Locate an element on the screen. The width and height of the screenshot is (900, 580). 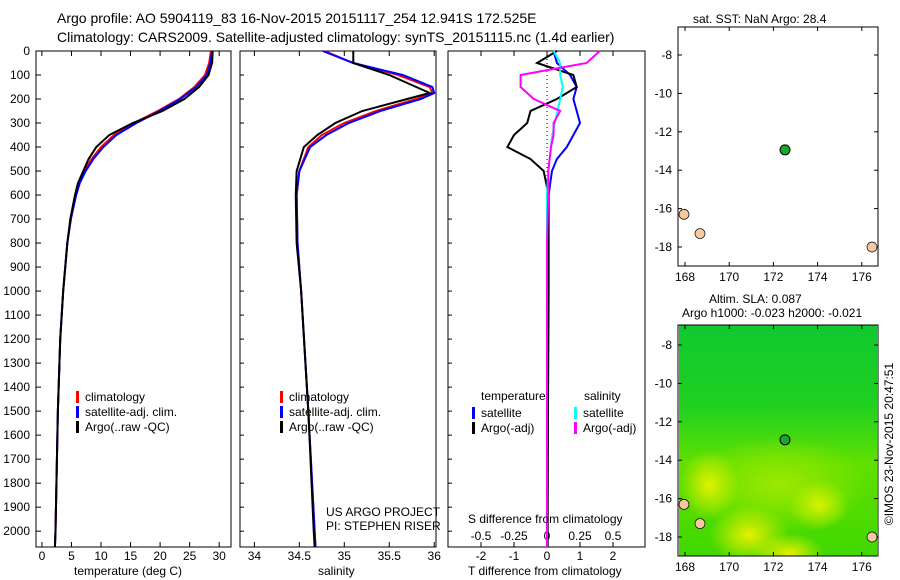
x-tick-label: 15 is located at coordinates (131, 556).